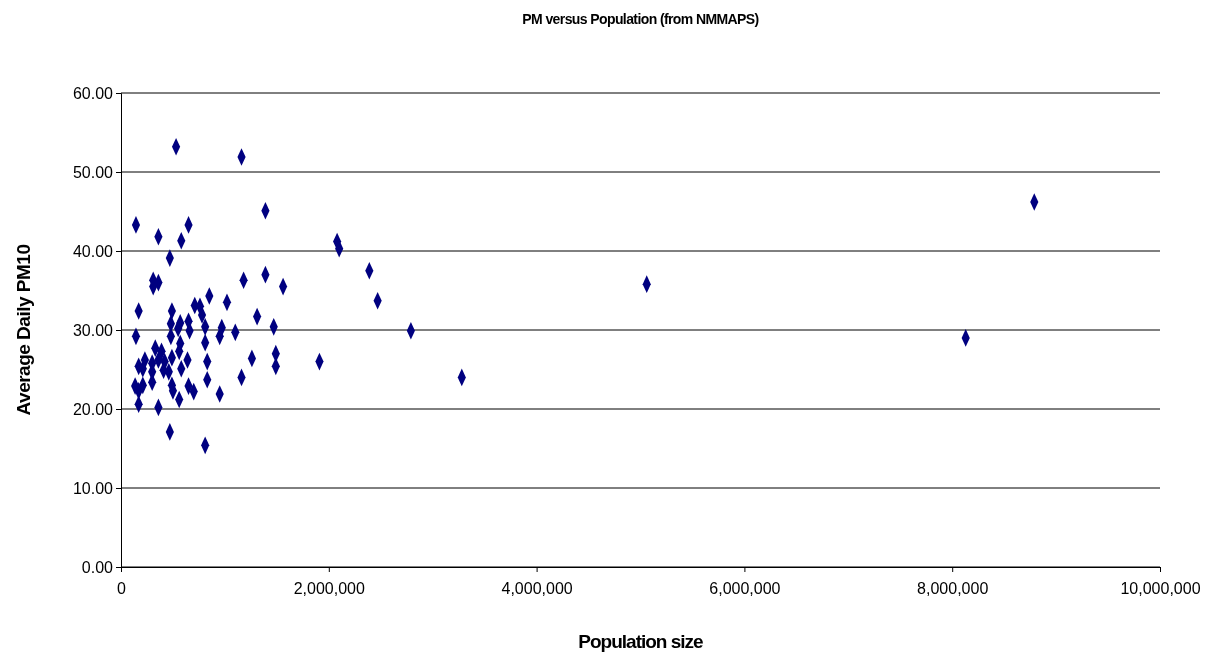 Image resolution: width=1225 pixels, height=658 pixels. Describe the element at coordinates (97, 567) in the screenshot. I see `y-tick-label: 0.00` at that location.